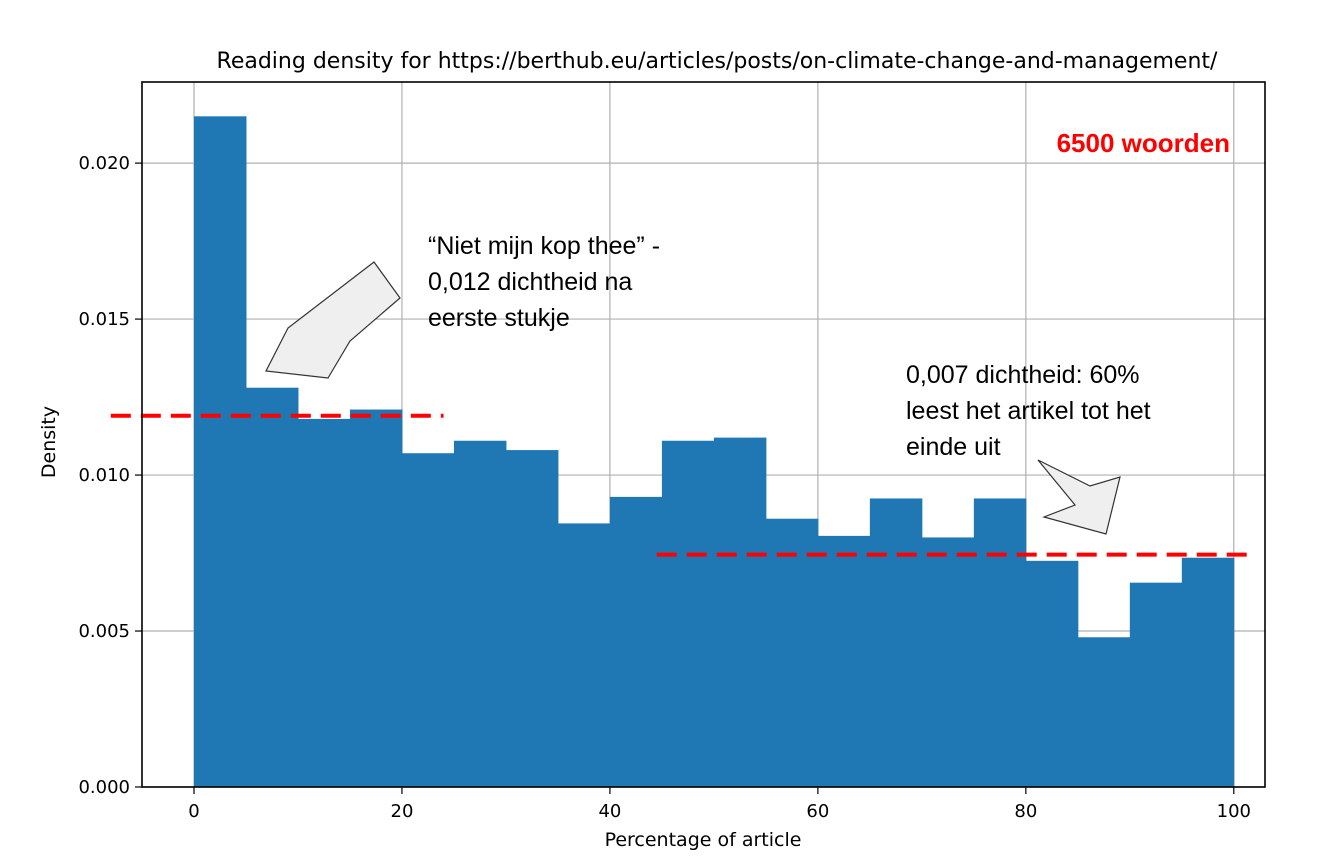 This screenshot has height=867, width=1330. I want to click on left-note-line-2: 0,012 dichtheid na, so click(530, 282).